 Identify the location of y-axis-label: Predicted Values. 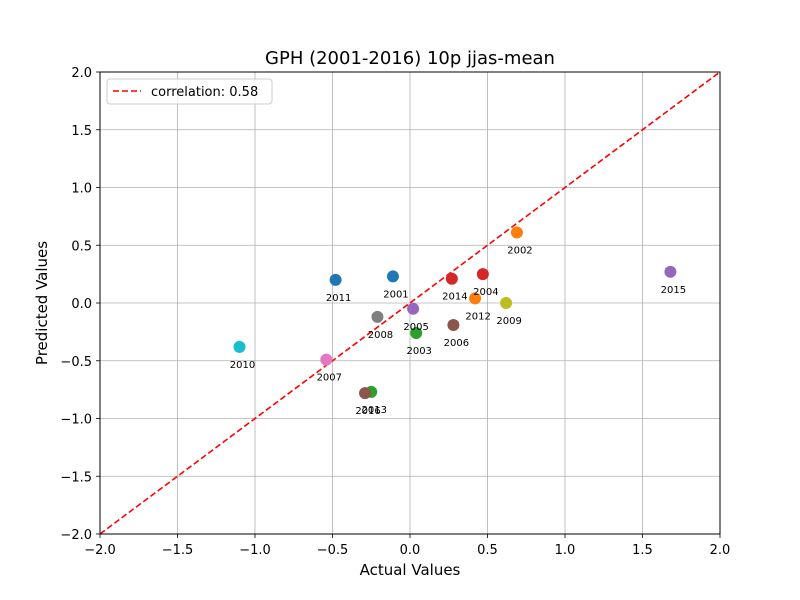
(42, 303).